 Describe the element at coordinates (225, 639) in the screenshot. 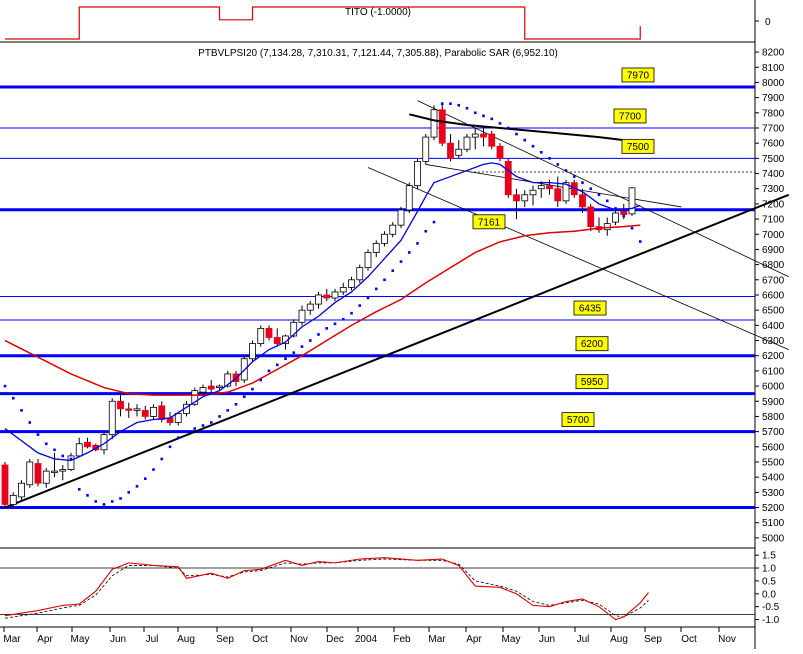

I see `x-tick-label: Sep` at that location.